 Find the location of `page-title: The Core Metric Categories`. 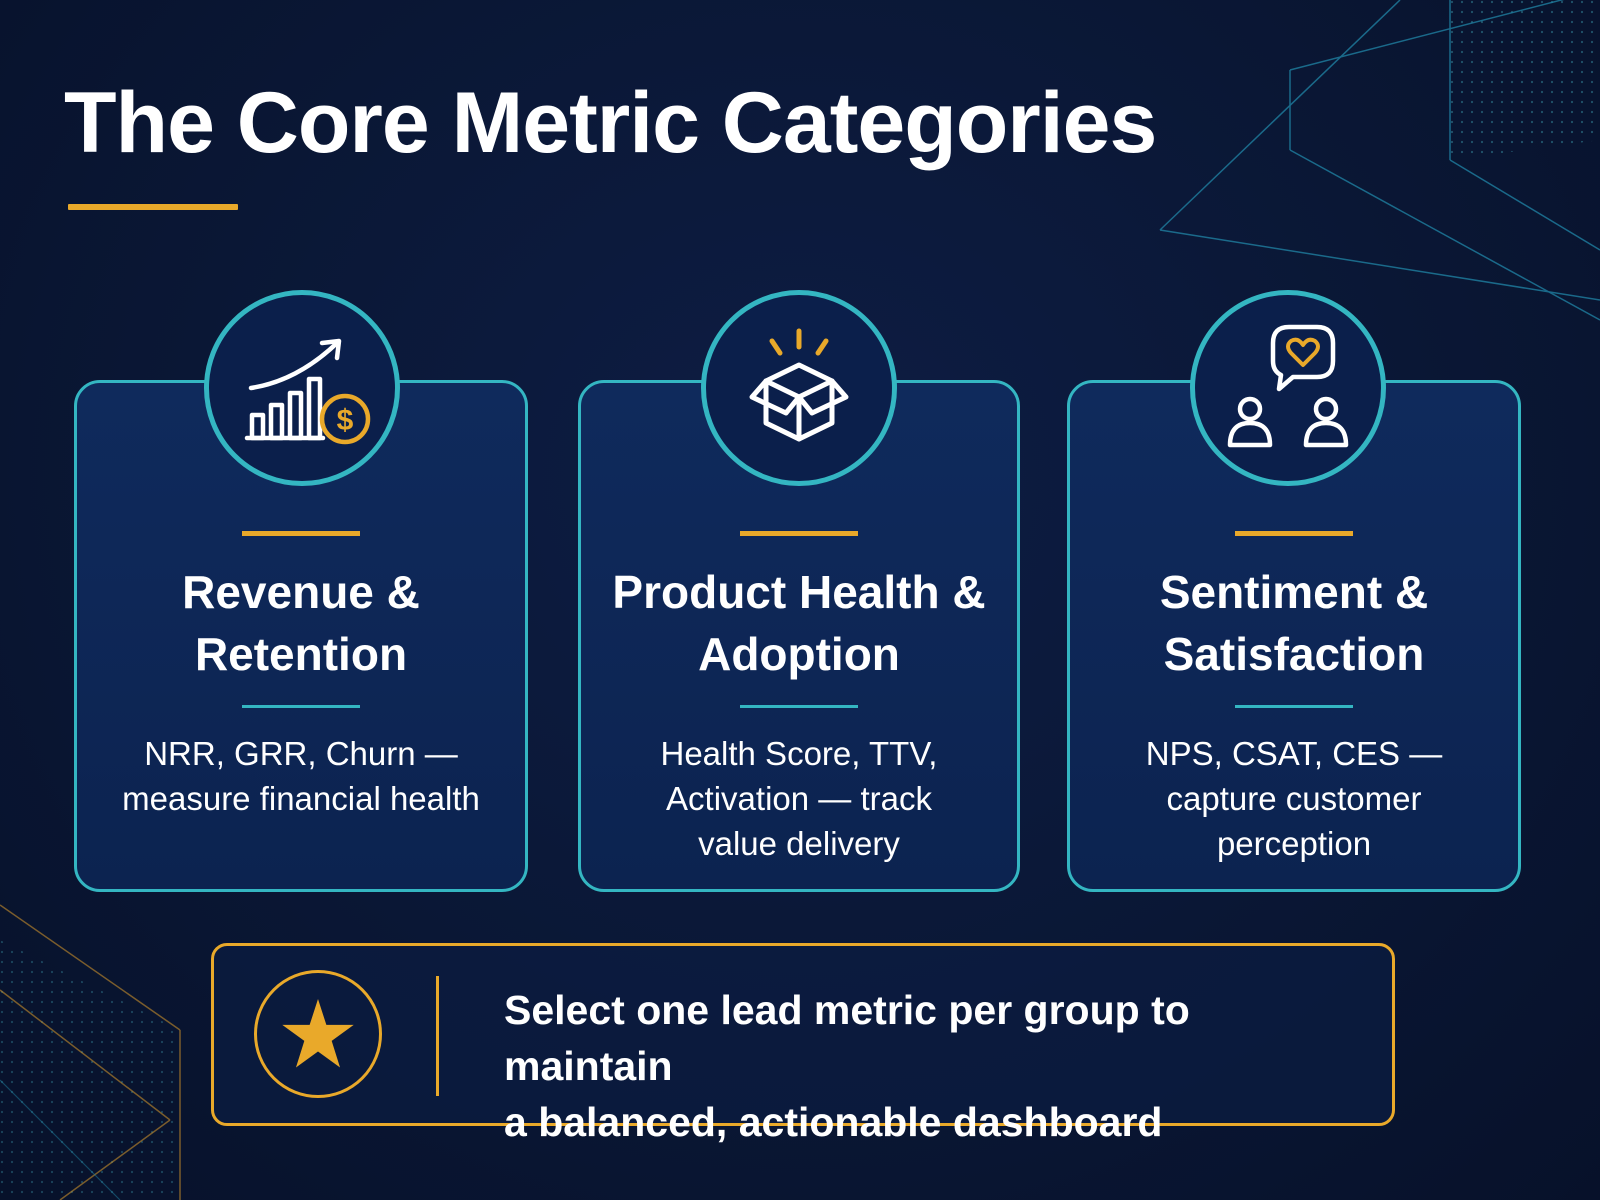

page-title: The Core Metric Categories is located at coordinates (610, 123).